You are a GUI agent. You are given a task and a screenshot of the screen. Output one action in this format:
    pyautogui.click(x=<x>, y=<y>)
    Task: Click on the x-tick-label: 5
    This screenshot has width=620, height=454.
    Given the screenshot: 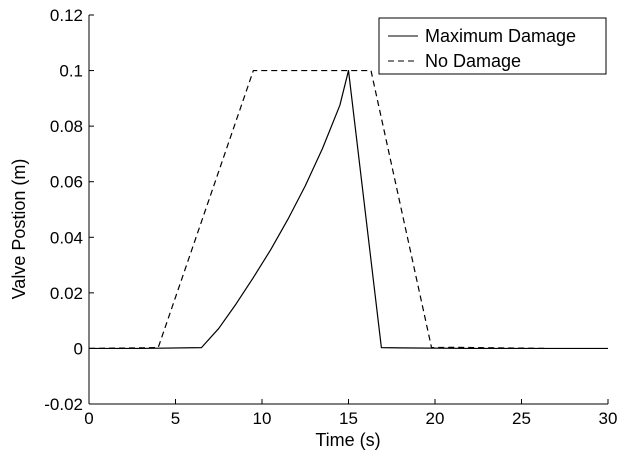 What is the action you would take?
    pyautogui.click(x=175, y=418)
    